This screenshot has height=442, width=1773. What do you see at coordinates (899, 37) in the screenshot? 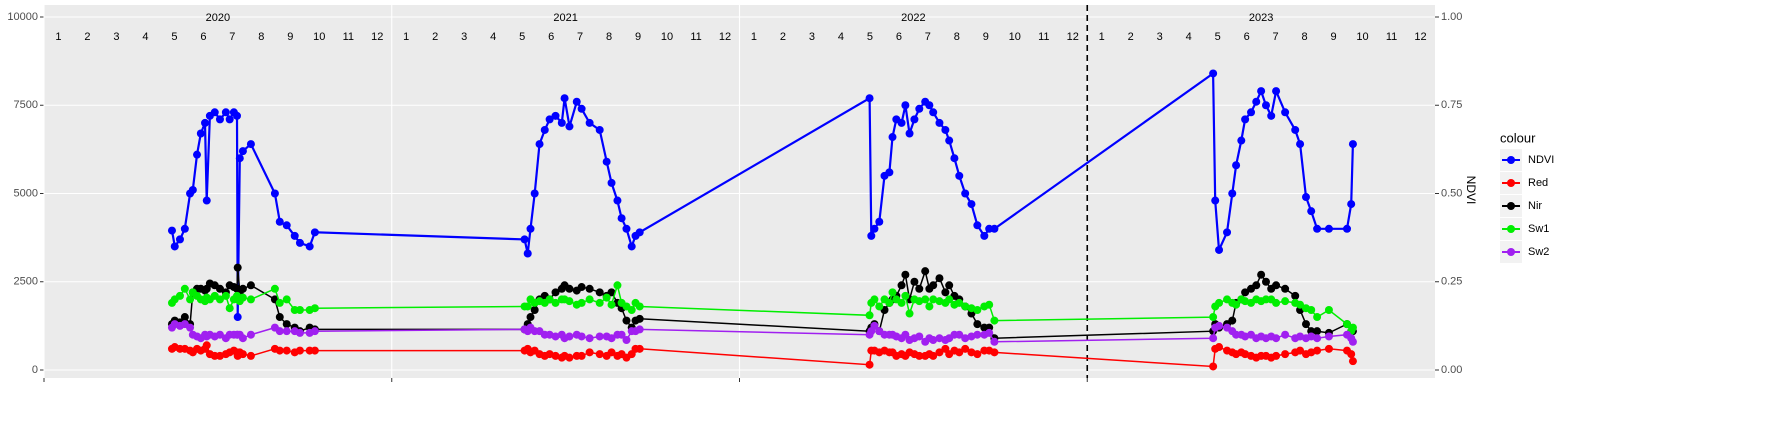
I see `month-label: 6` at bounding box center [899, 37].